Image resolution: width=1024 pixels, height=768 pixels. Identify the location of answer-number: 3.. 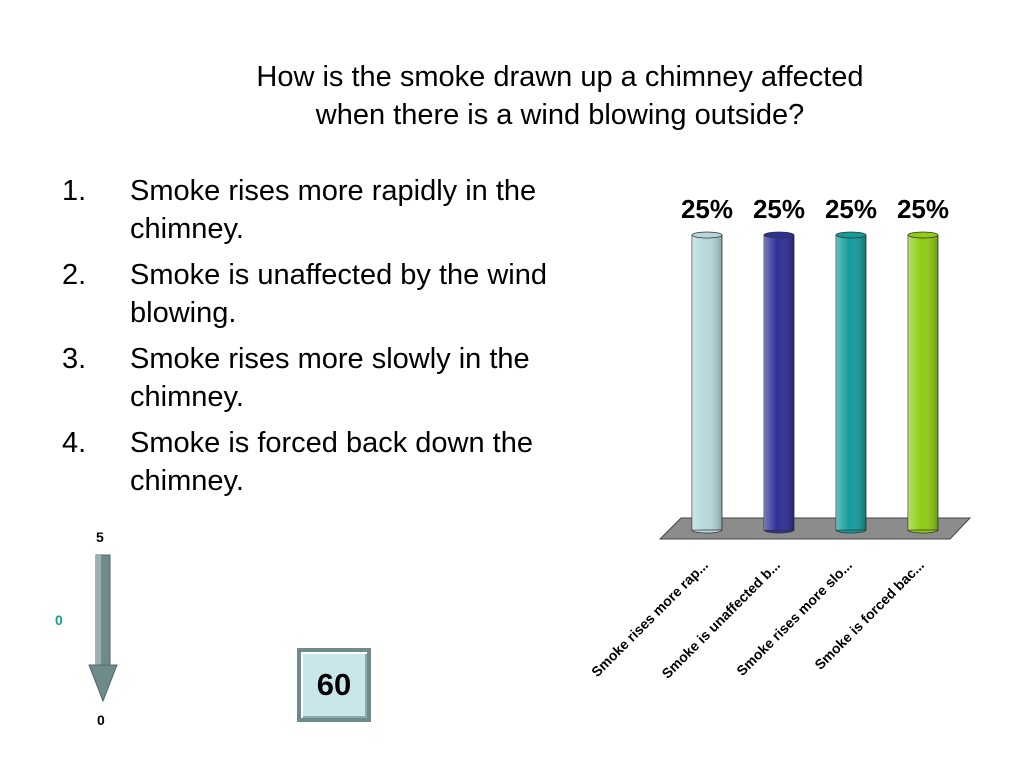
(74, 359).